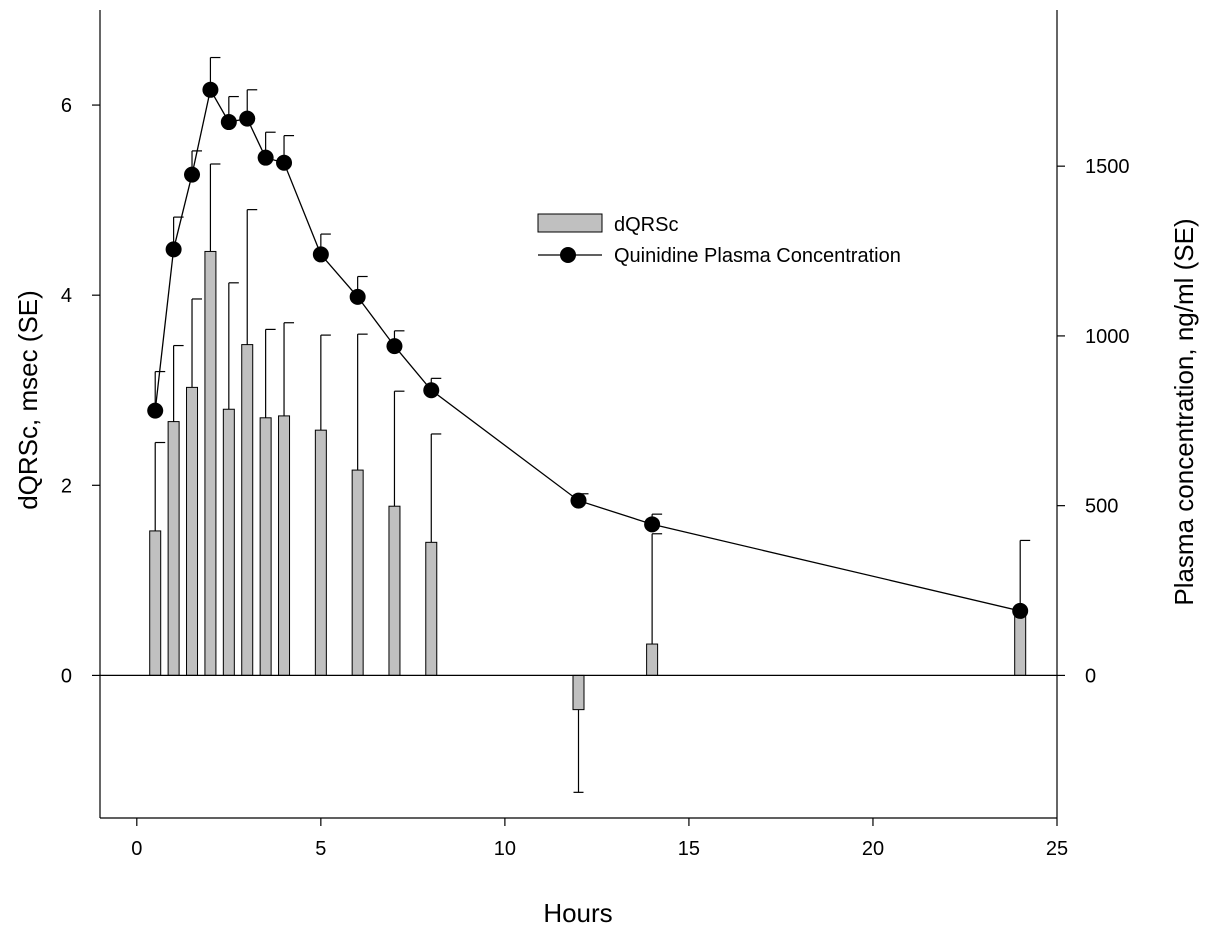  What do you see at coordinates (646, 225) in the screenshot?
I see `legend-label-dqrsc: dQRSc` at bounding box center [646, 225].